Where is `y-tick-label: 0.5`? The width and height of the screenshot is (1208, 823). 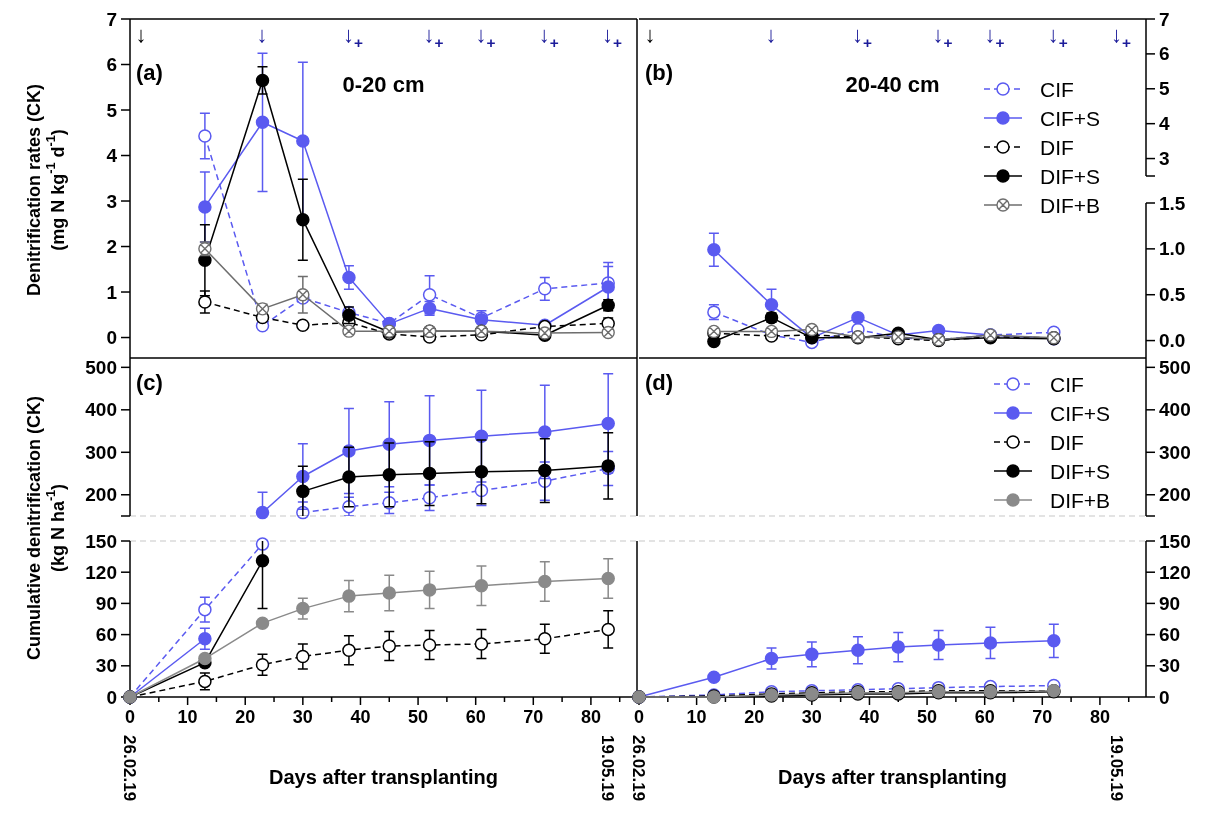
y-tick-label: 0.5 is located at coordinates (1172, 295).